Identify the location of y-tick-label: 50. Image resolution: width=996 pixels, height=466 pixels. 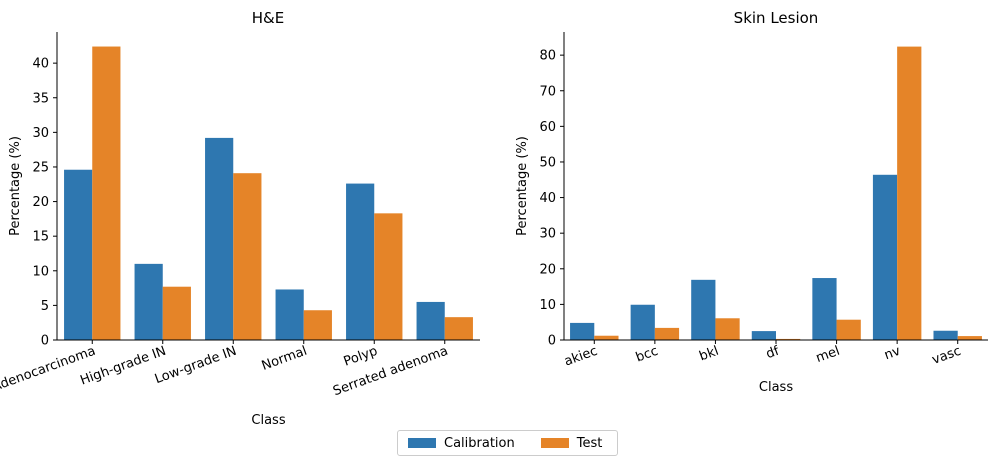
(547, 162).